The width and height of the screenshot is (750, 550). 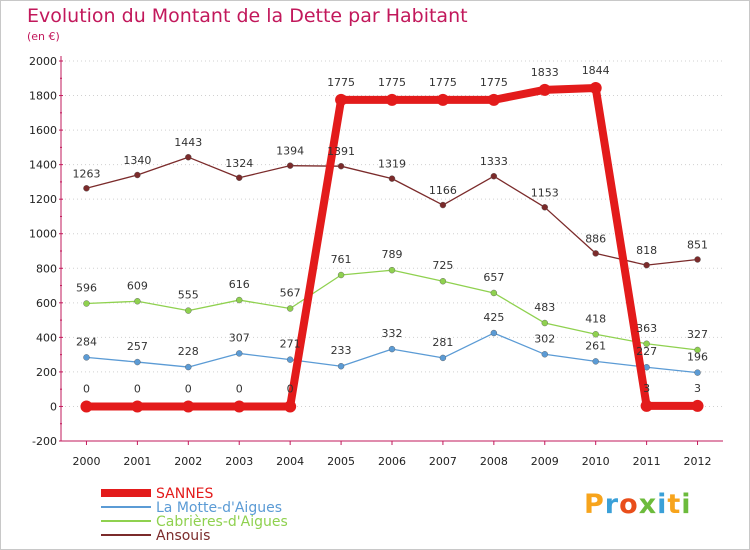 I want to click on logo-letter: P, so click(x=594, y=504).